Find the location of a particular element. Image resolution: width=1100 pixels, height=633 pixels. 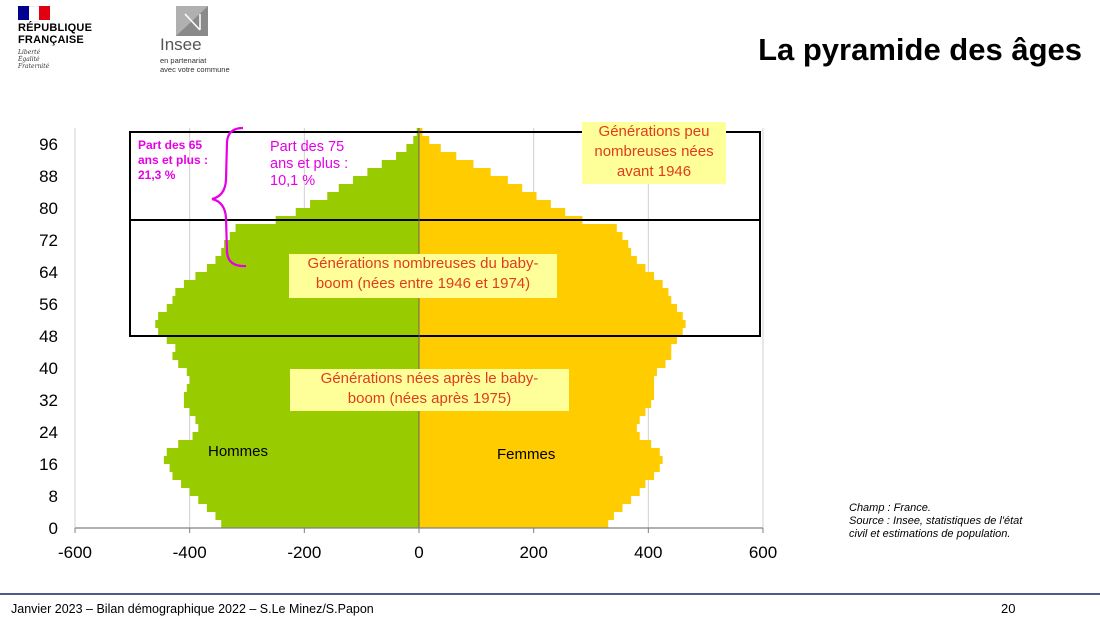

annotation-65-plus: Part des 65 ans et plus : 21,3 % is located at coordinates (173, 160).